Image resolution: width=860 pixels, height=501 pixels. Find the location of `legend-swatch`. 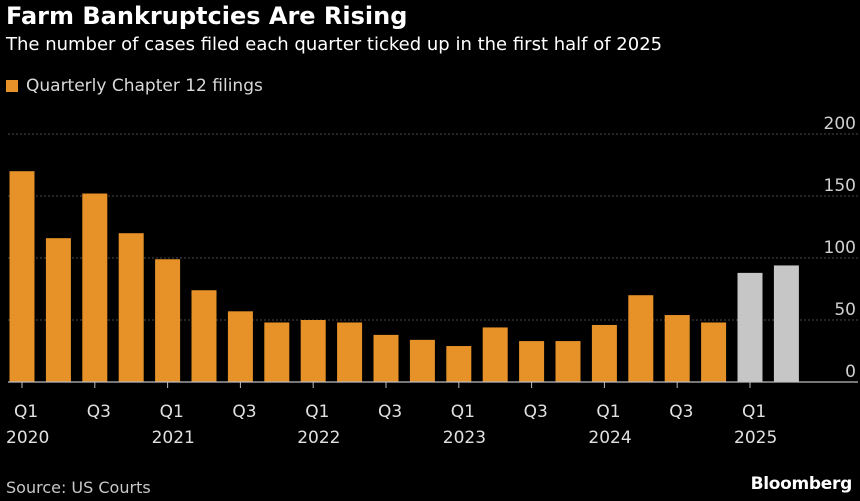

legend-swatch is located at coordinates (12, 86).